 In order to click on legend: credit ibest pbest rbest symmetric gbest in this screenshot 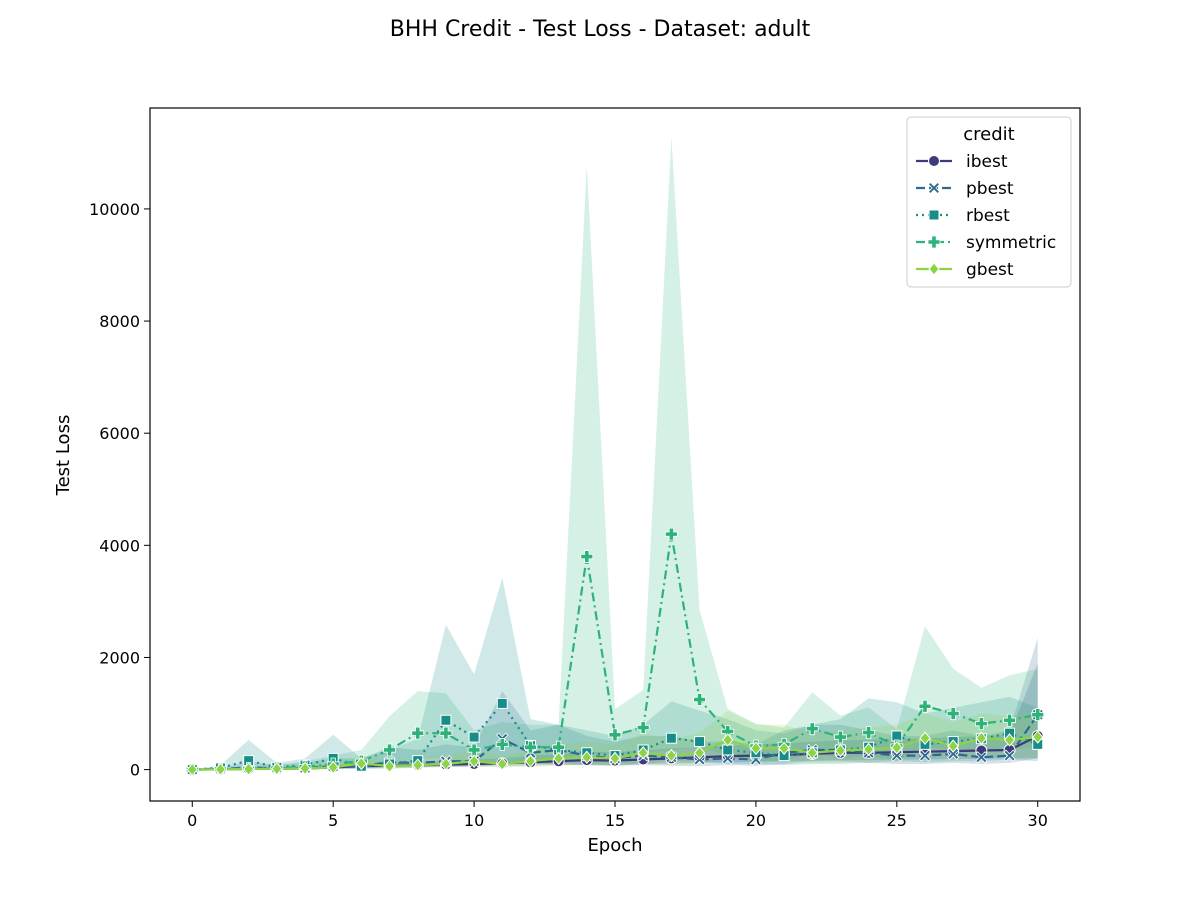, I will do `click(989, 202)`.